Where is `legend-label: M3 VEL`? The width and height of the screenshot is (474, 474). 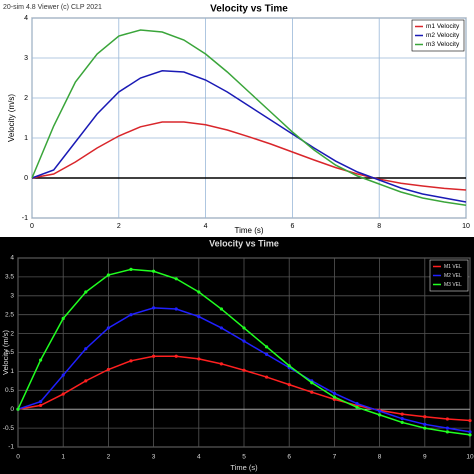
legend-label: M3 VEL is located at coordinates (453, 285).